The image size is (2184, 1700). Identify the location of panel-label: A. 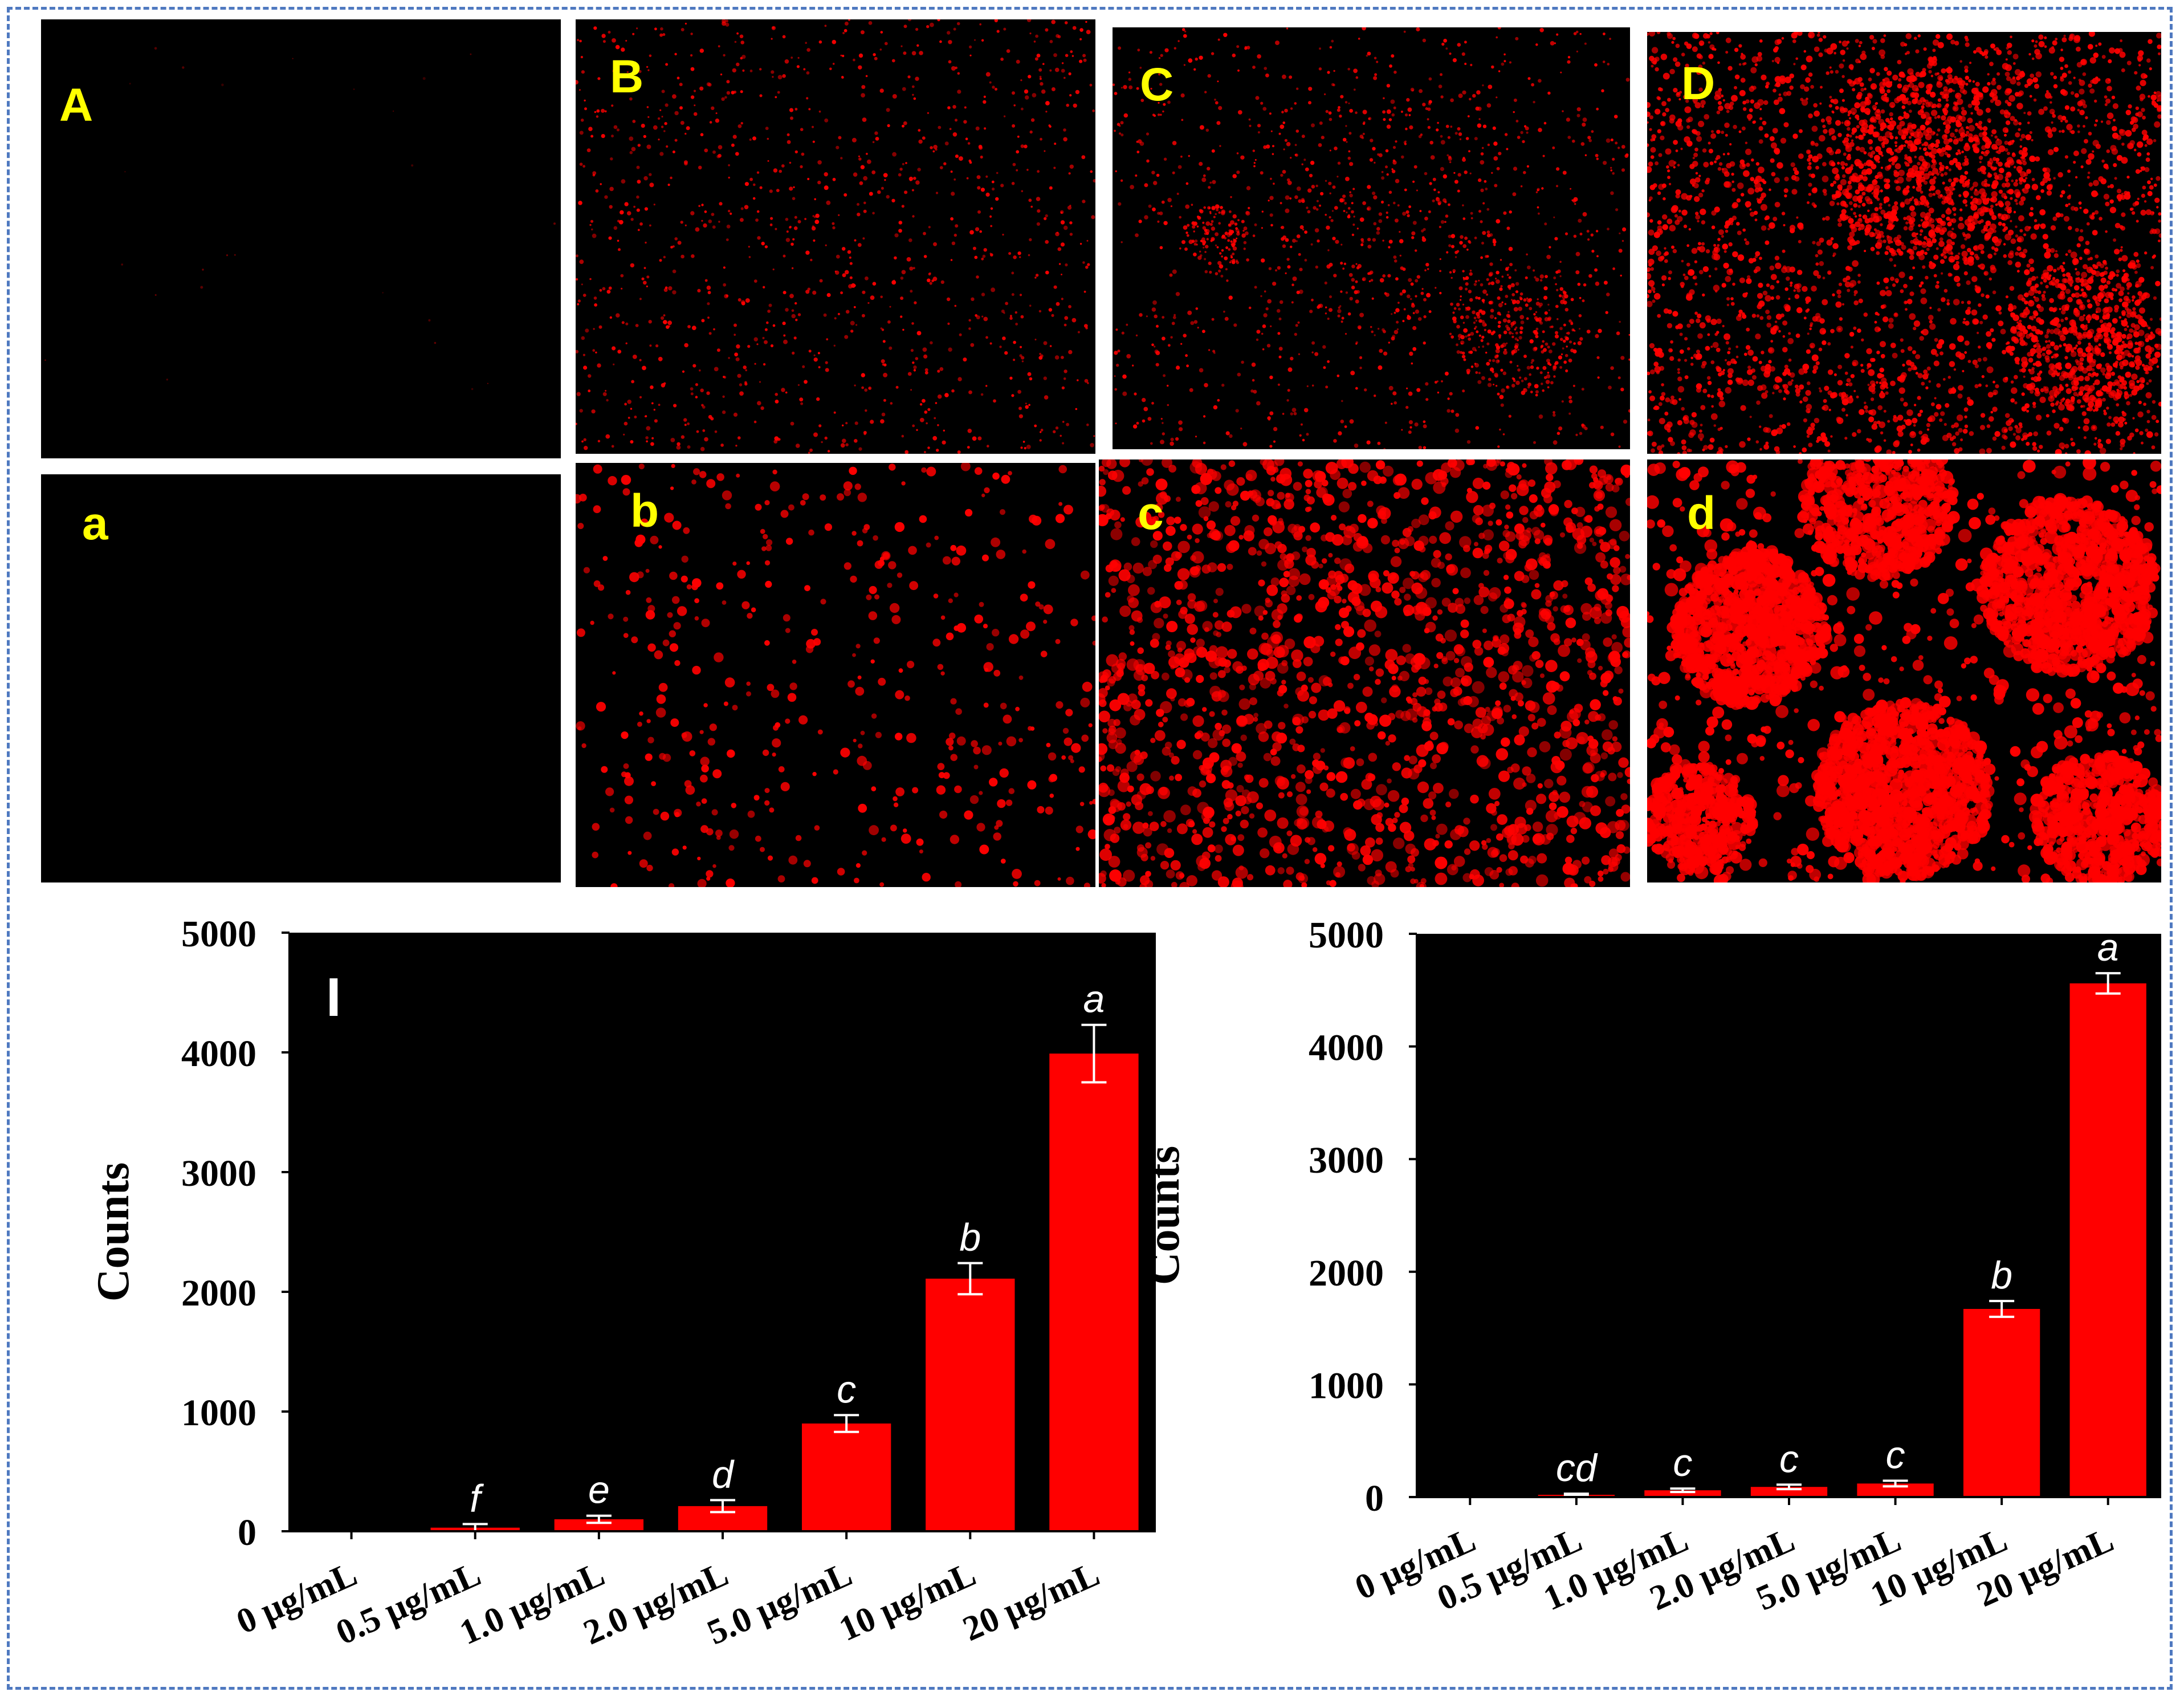
(76, 105).